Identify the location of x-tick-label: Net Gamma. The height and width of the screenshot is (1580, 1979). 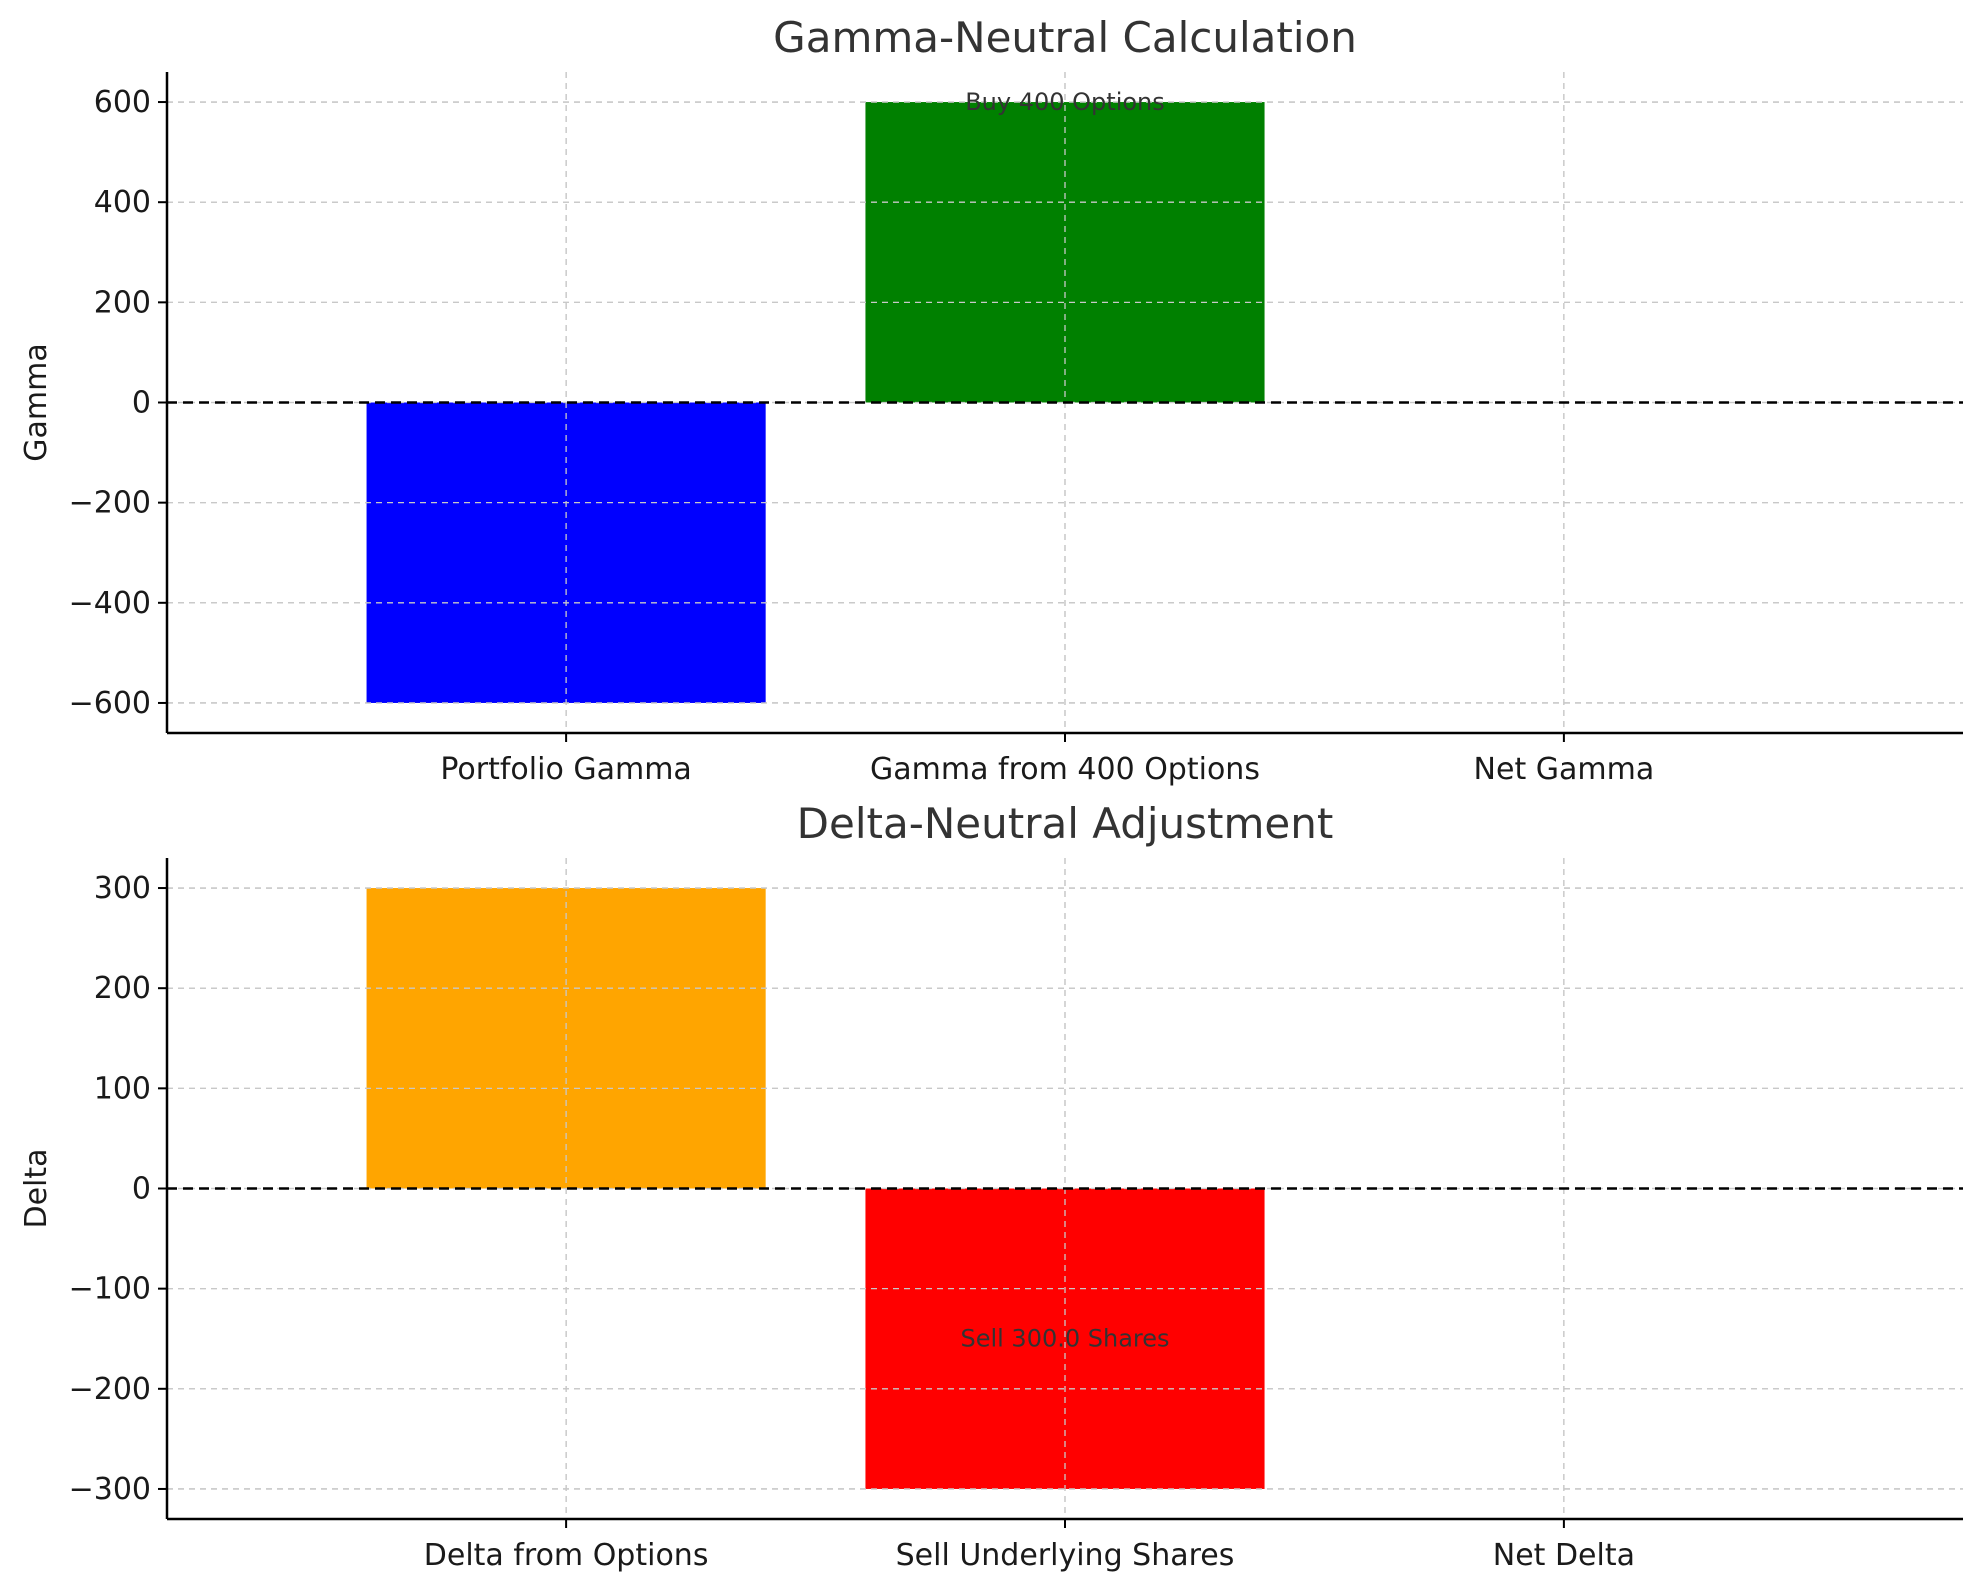
(1564, 769).